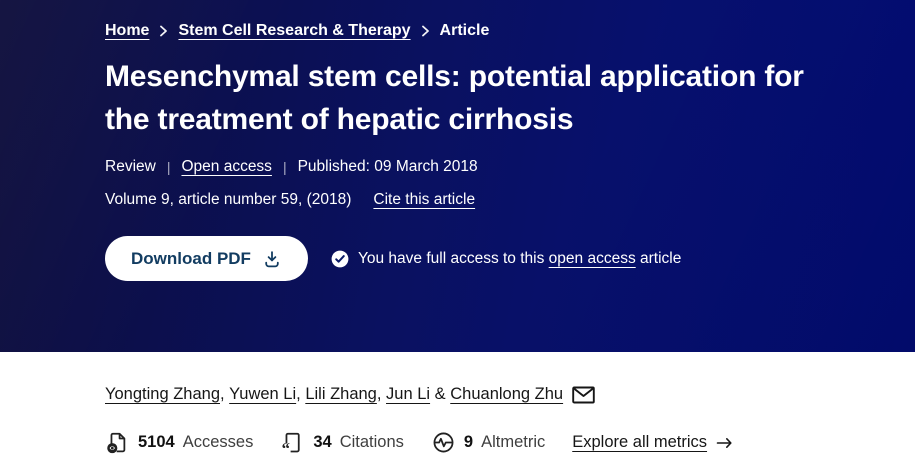  I want to click on author-link: Lili Zhang, so click(341, 394).